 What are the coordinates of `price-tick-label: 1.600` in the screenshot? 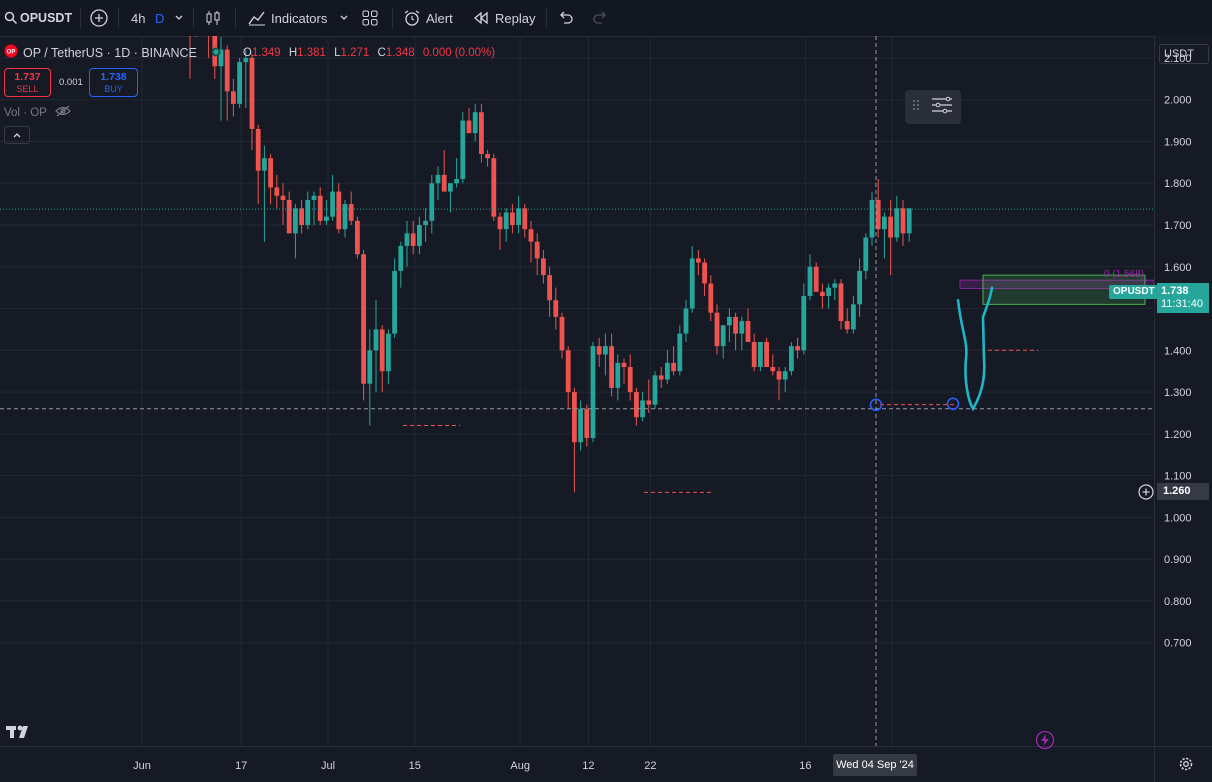 It's located at (1178, 268).